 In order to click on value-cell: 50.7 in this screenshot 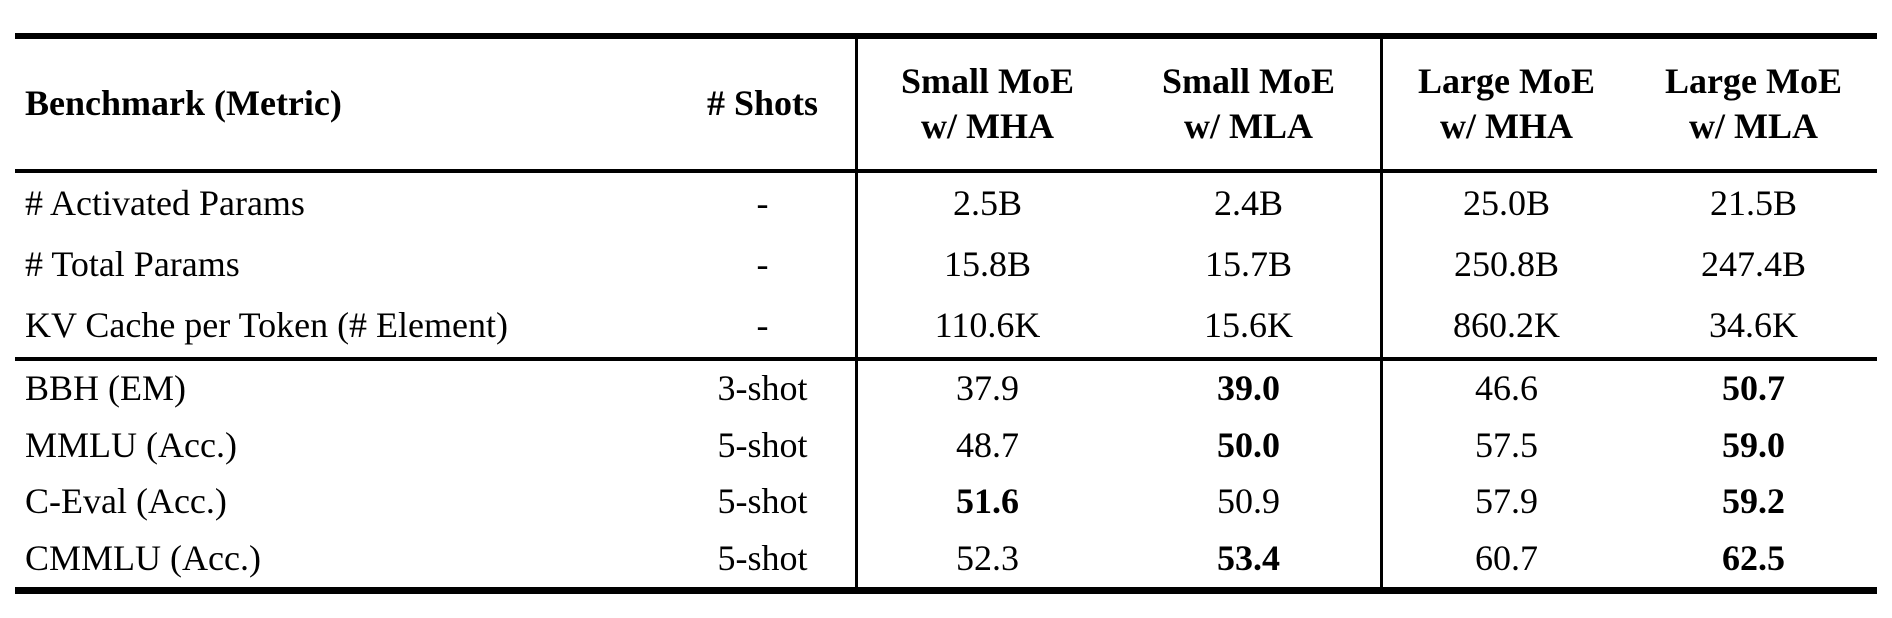, I will do `click(1753, 388)`.